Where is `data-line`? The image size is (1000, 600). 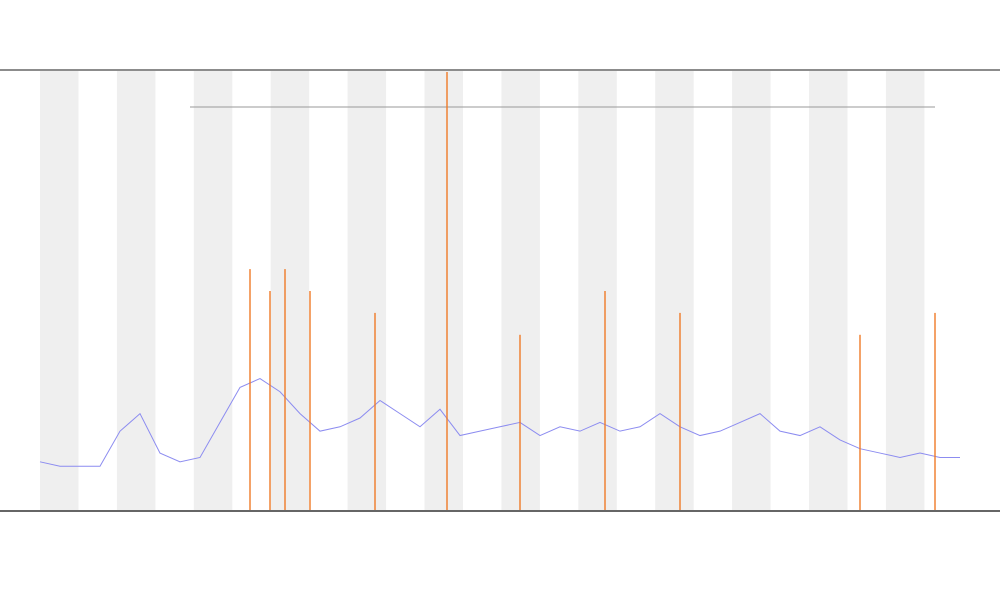 data-line is located at coordinates (499, 422).